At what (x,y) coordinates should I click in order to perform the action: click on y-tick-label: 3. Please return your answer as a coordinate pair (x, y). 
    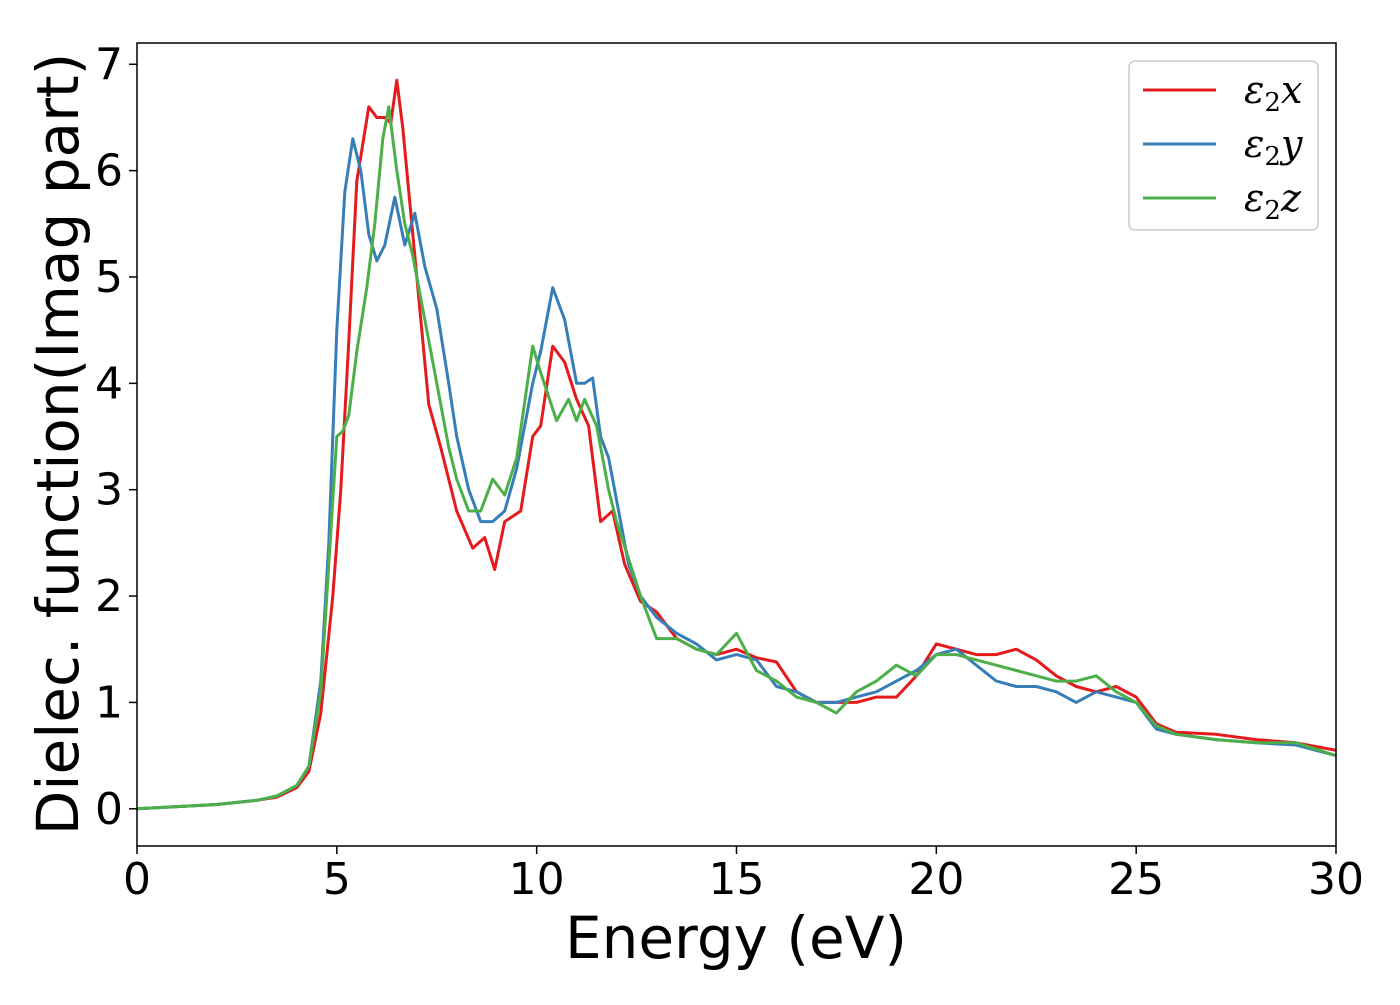
    Looking at the image, I should click on (109, 490).